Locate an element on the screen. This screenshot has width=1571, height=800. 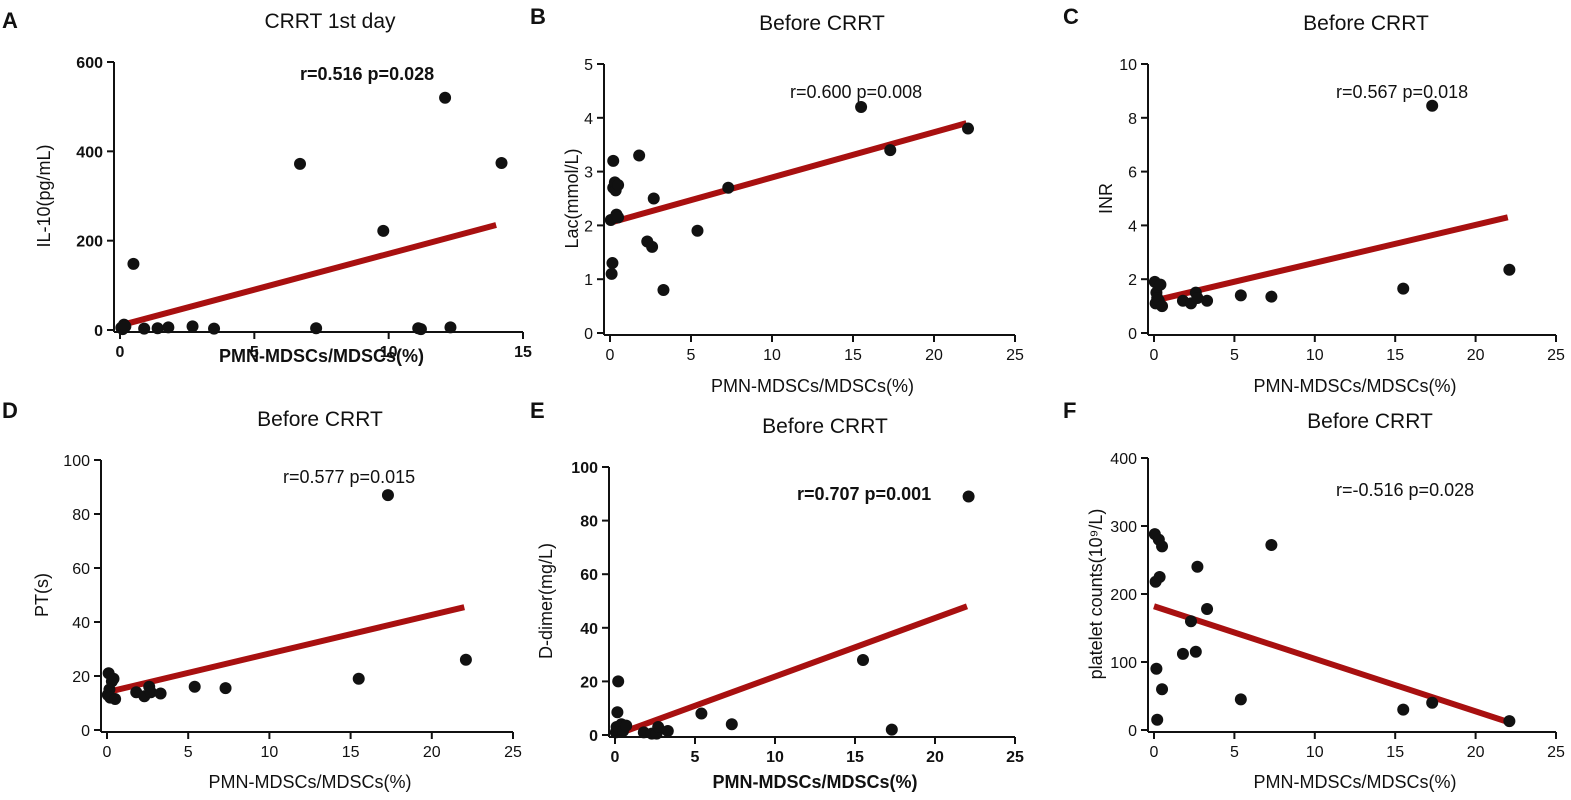
y-tick-label: 80 is located at coordinates (81, 515).